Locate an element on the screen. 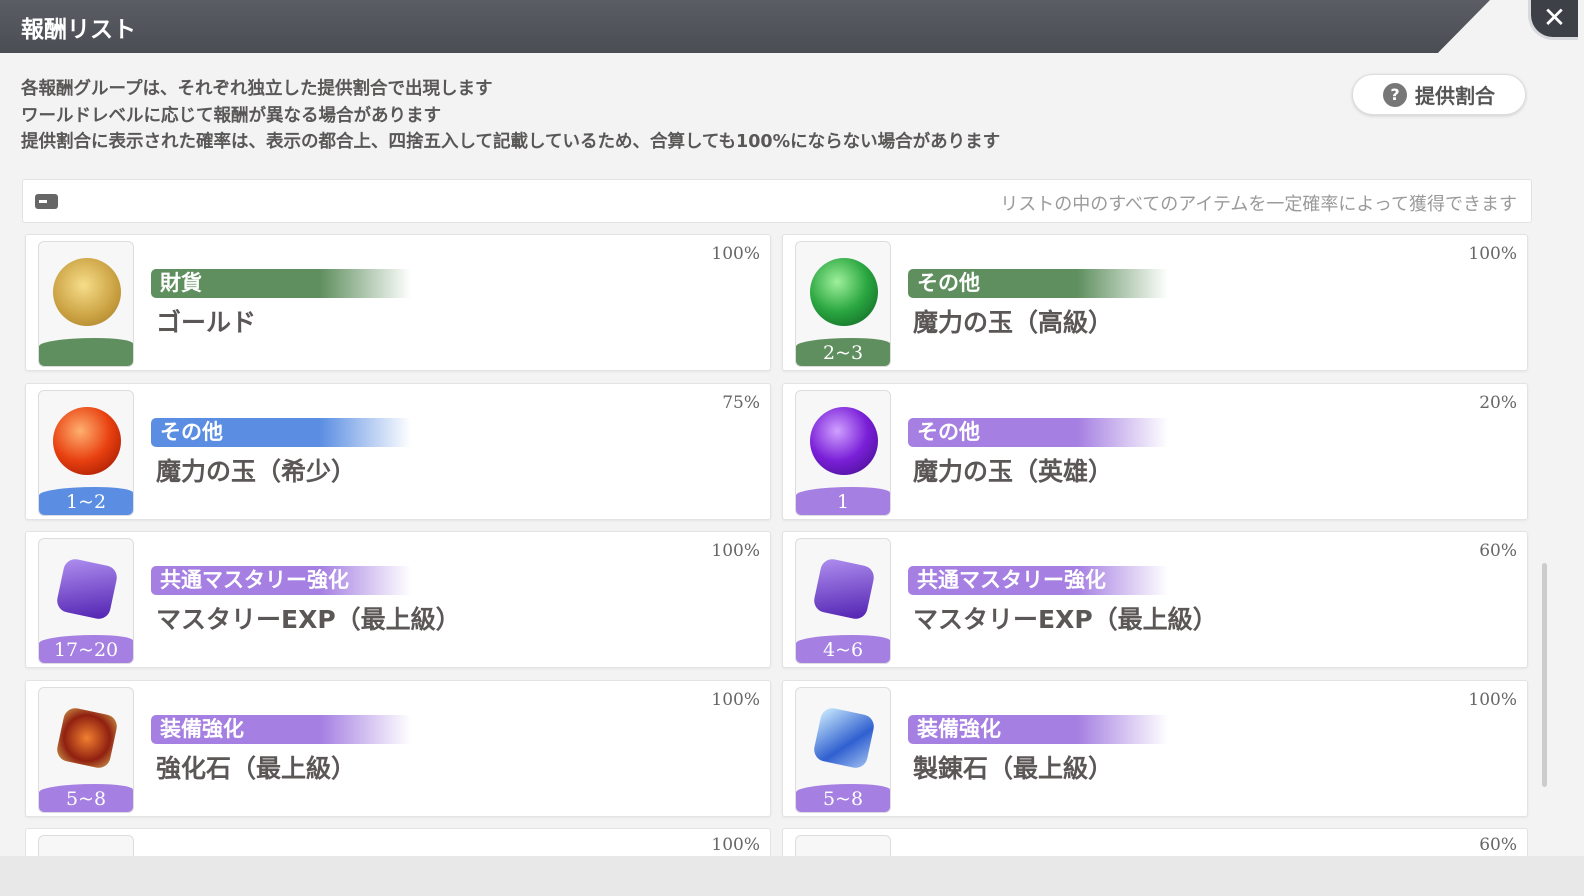  item-quantity: 17~20 is located at coordinates (86, 650).